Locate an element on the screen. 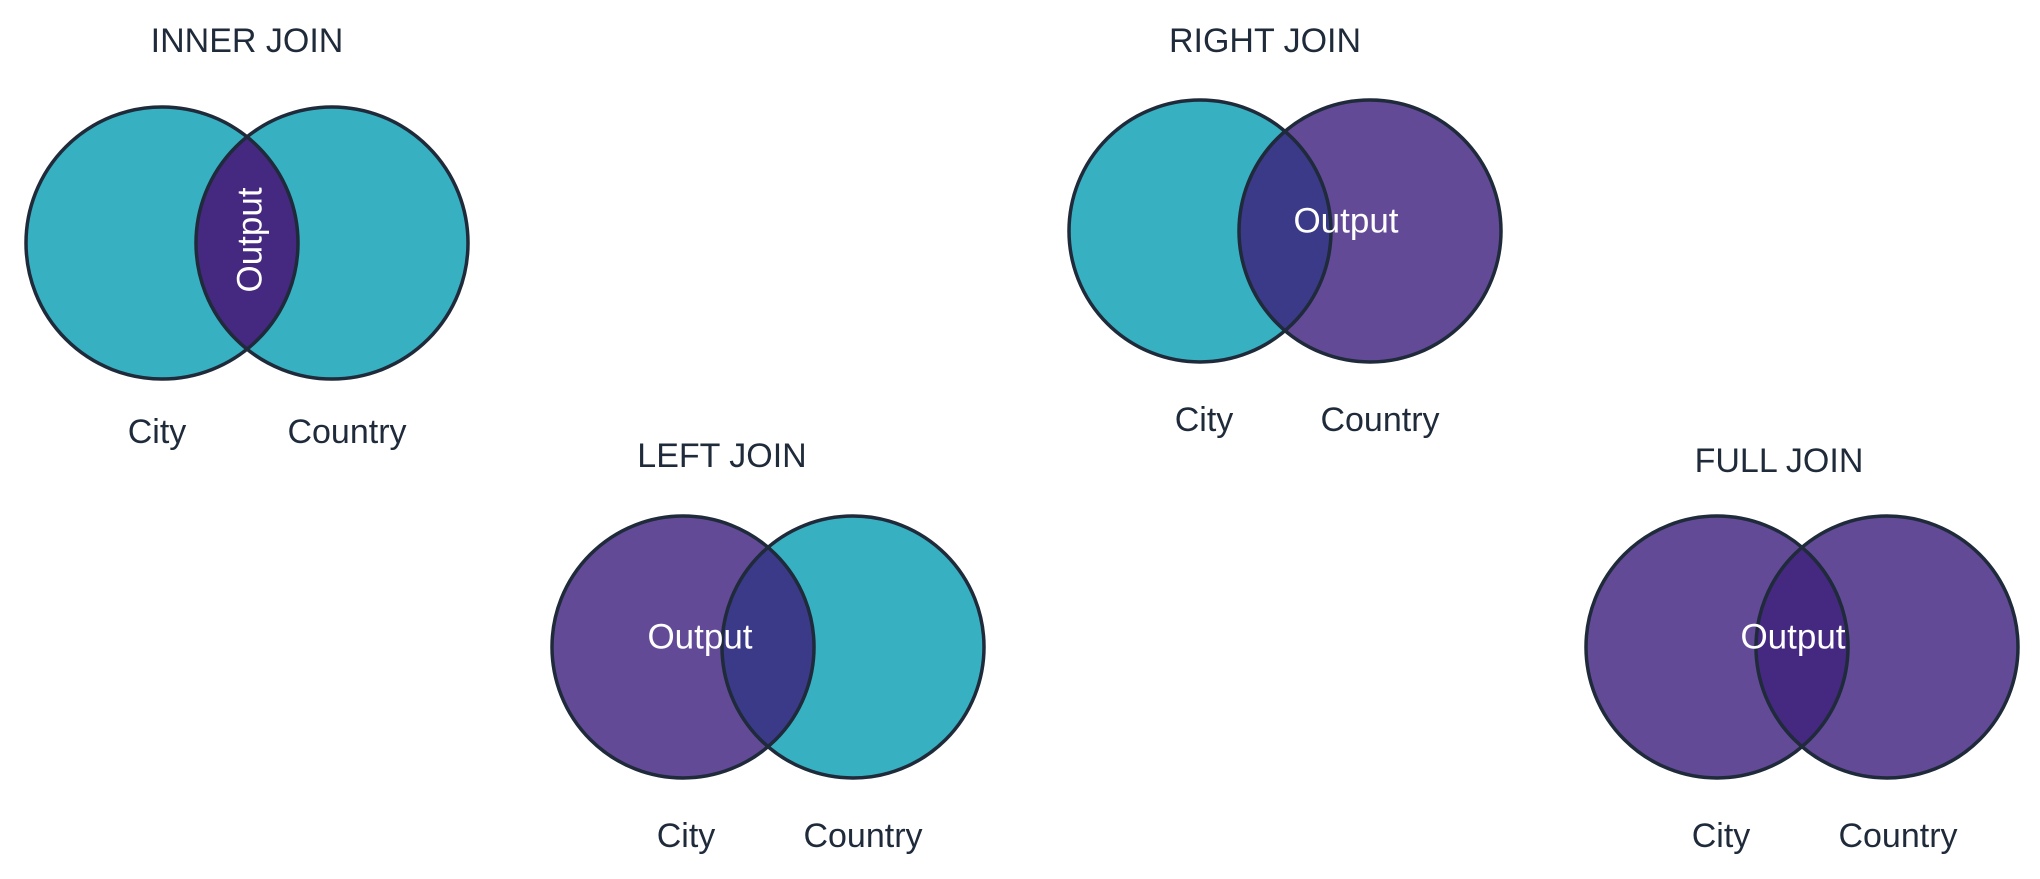 The height and width of the screenshot is (879, 2040). full-join-city-label: City is located at coordinates (1721, 836).